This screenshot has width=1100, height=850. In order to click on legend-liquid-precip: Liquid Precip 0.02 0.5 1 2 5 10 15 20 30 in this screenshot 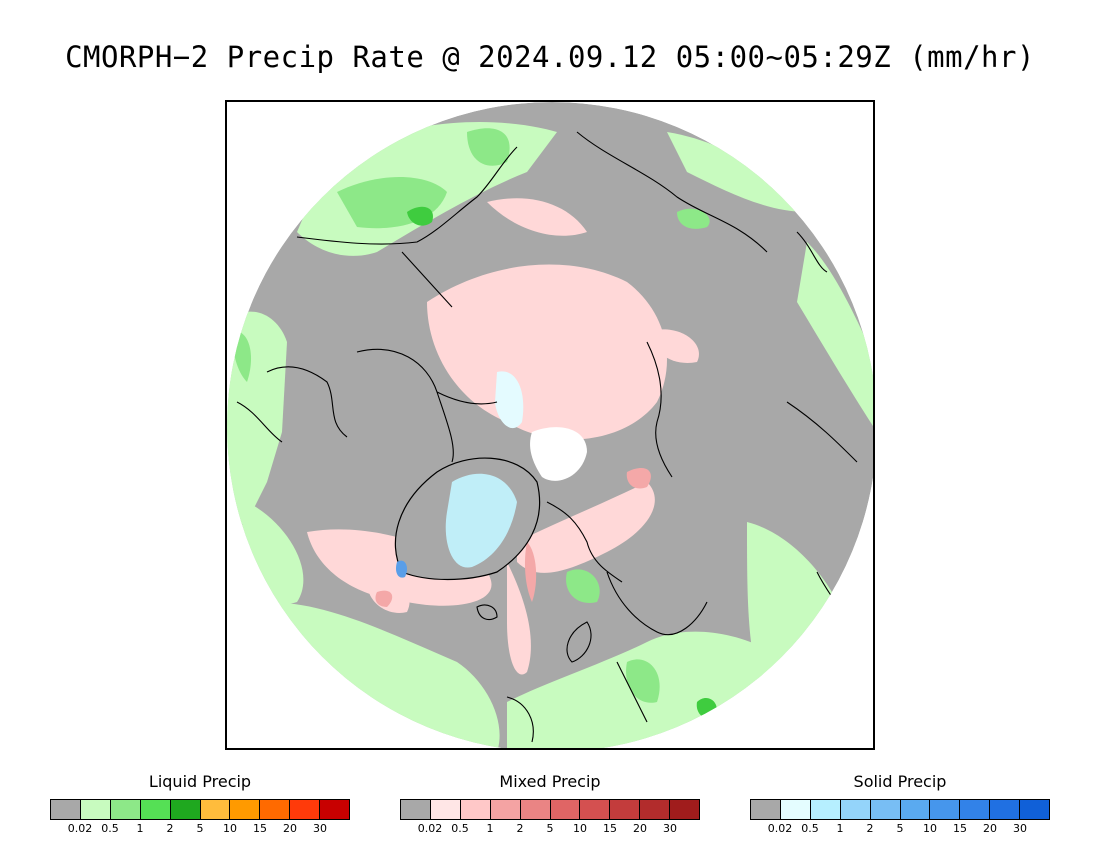, I will do `click(200, 804)`.